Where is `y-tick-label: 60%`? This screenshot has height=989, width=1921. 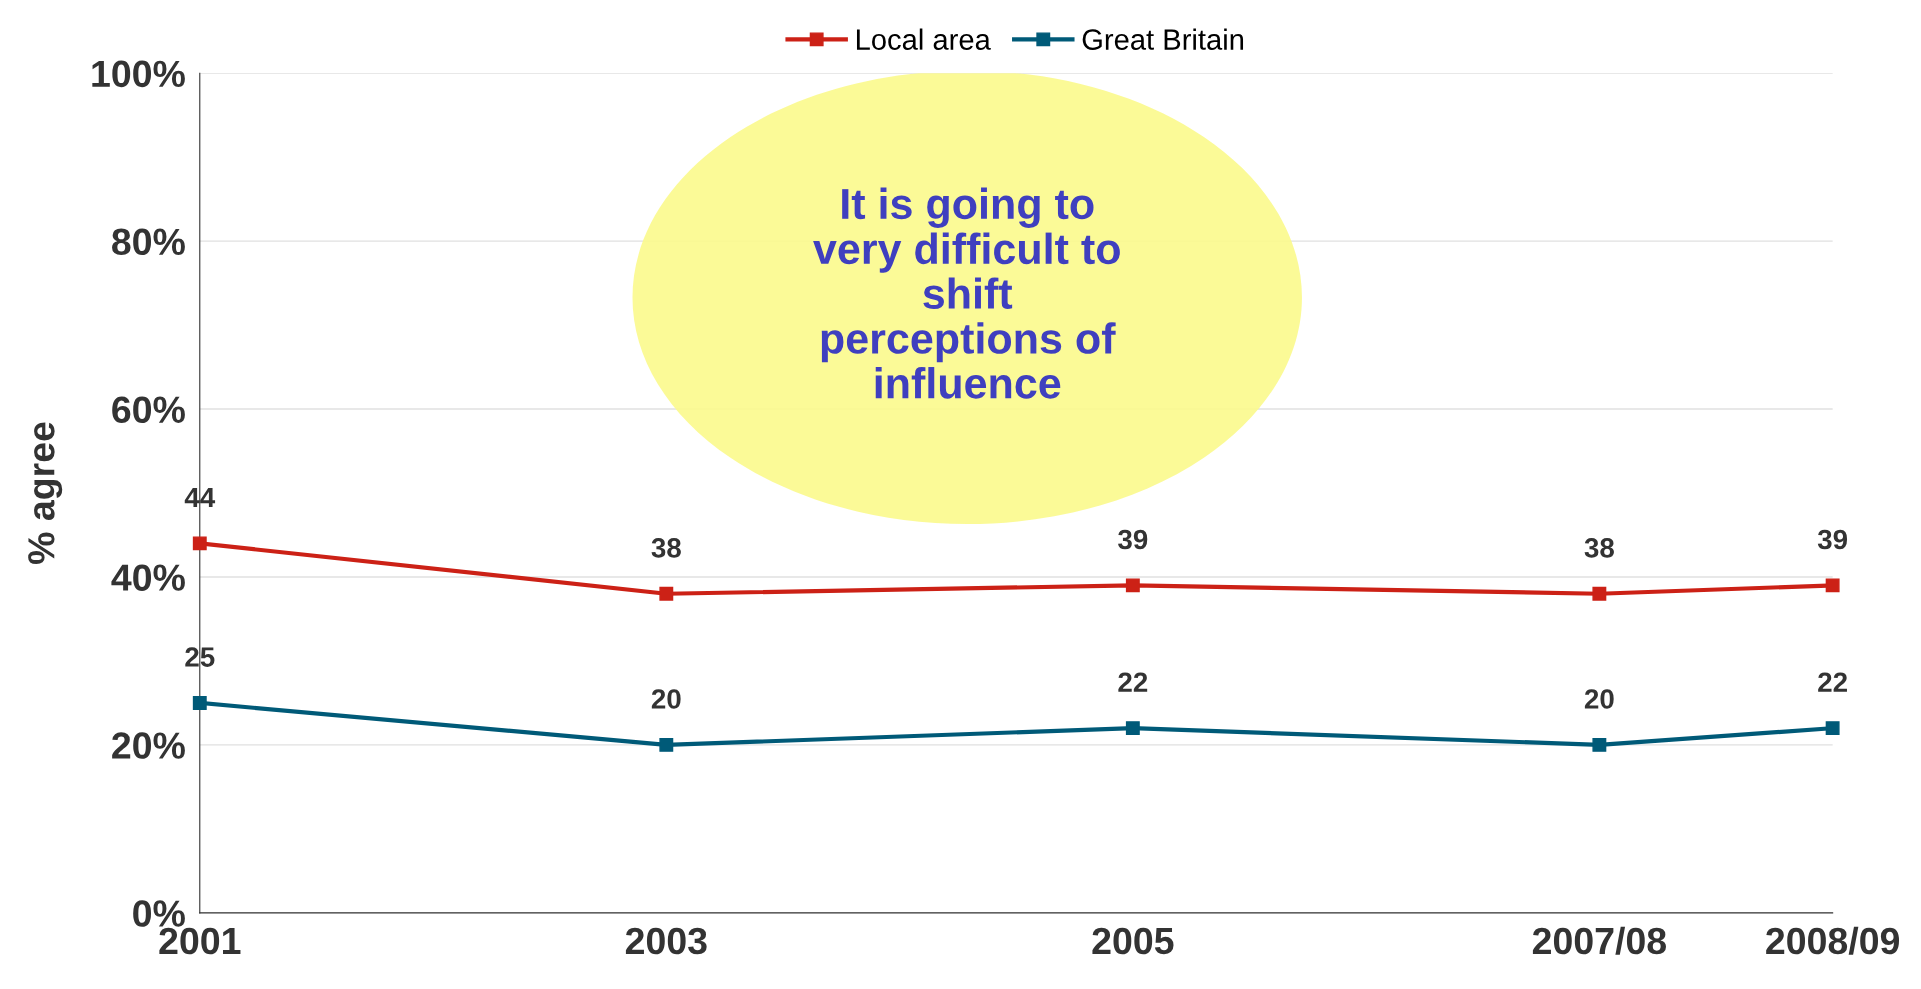
y-tick-label: 60% is located at coordinates (148, 410).